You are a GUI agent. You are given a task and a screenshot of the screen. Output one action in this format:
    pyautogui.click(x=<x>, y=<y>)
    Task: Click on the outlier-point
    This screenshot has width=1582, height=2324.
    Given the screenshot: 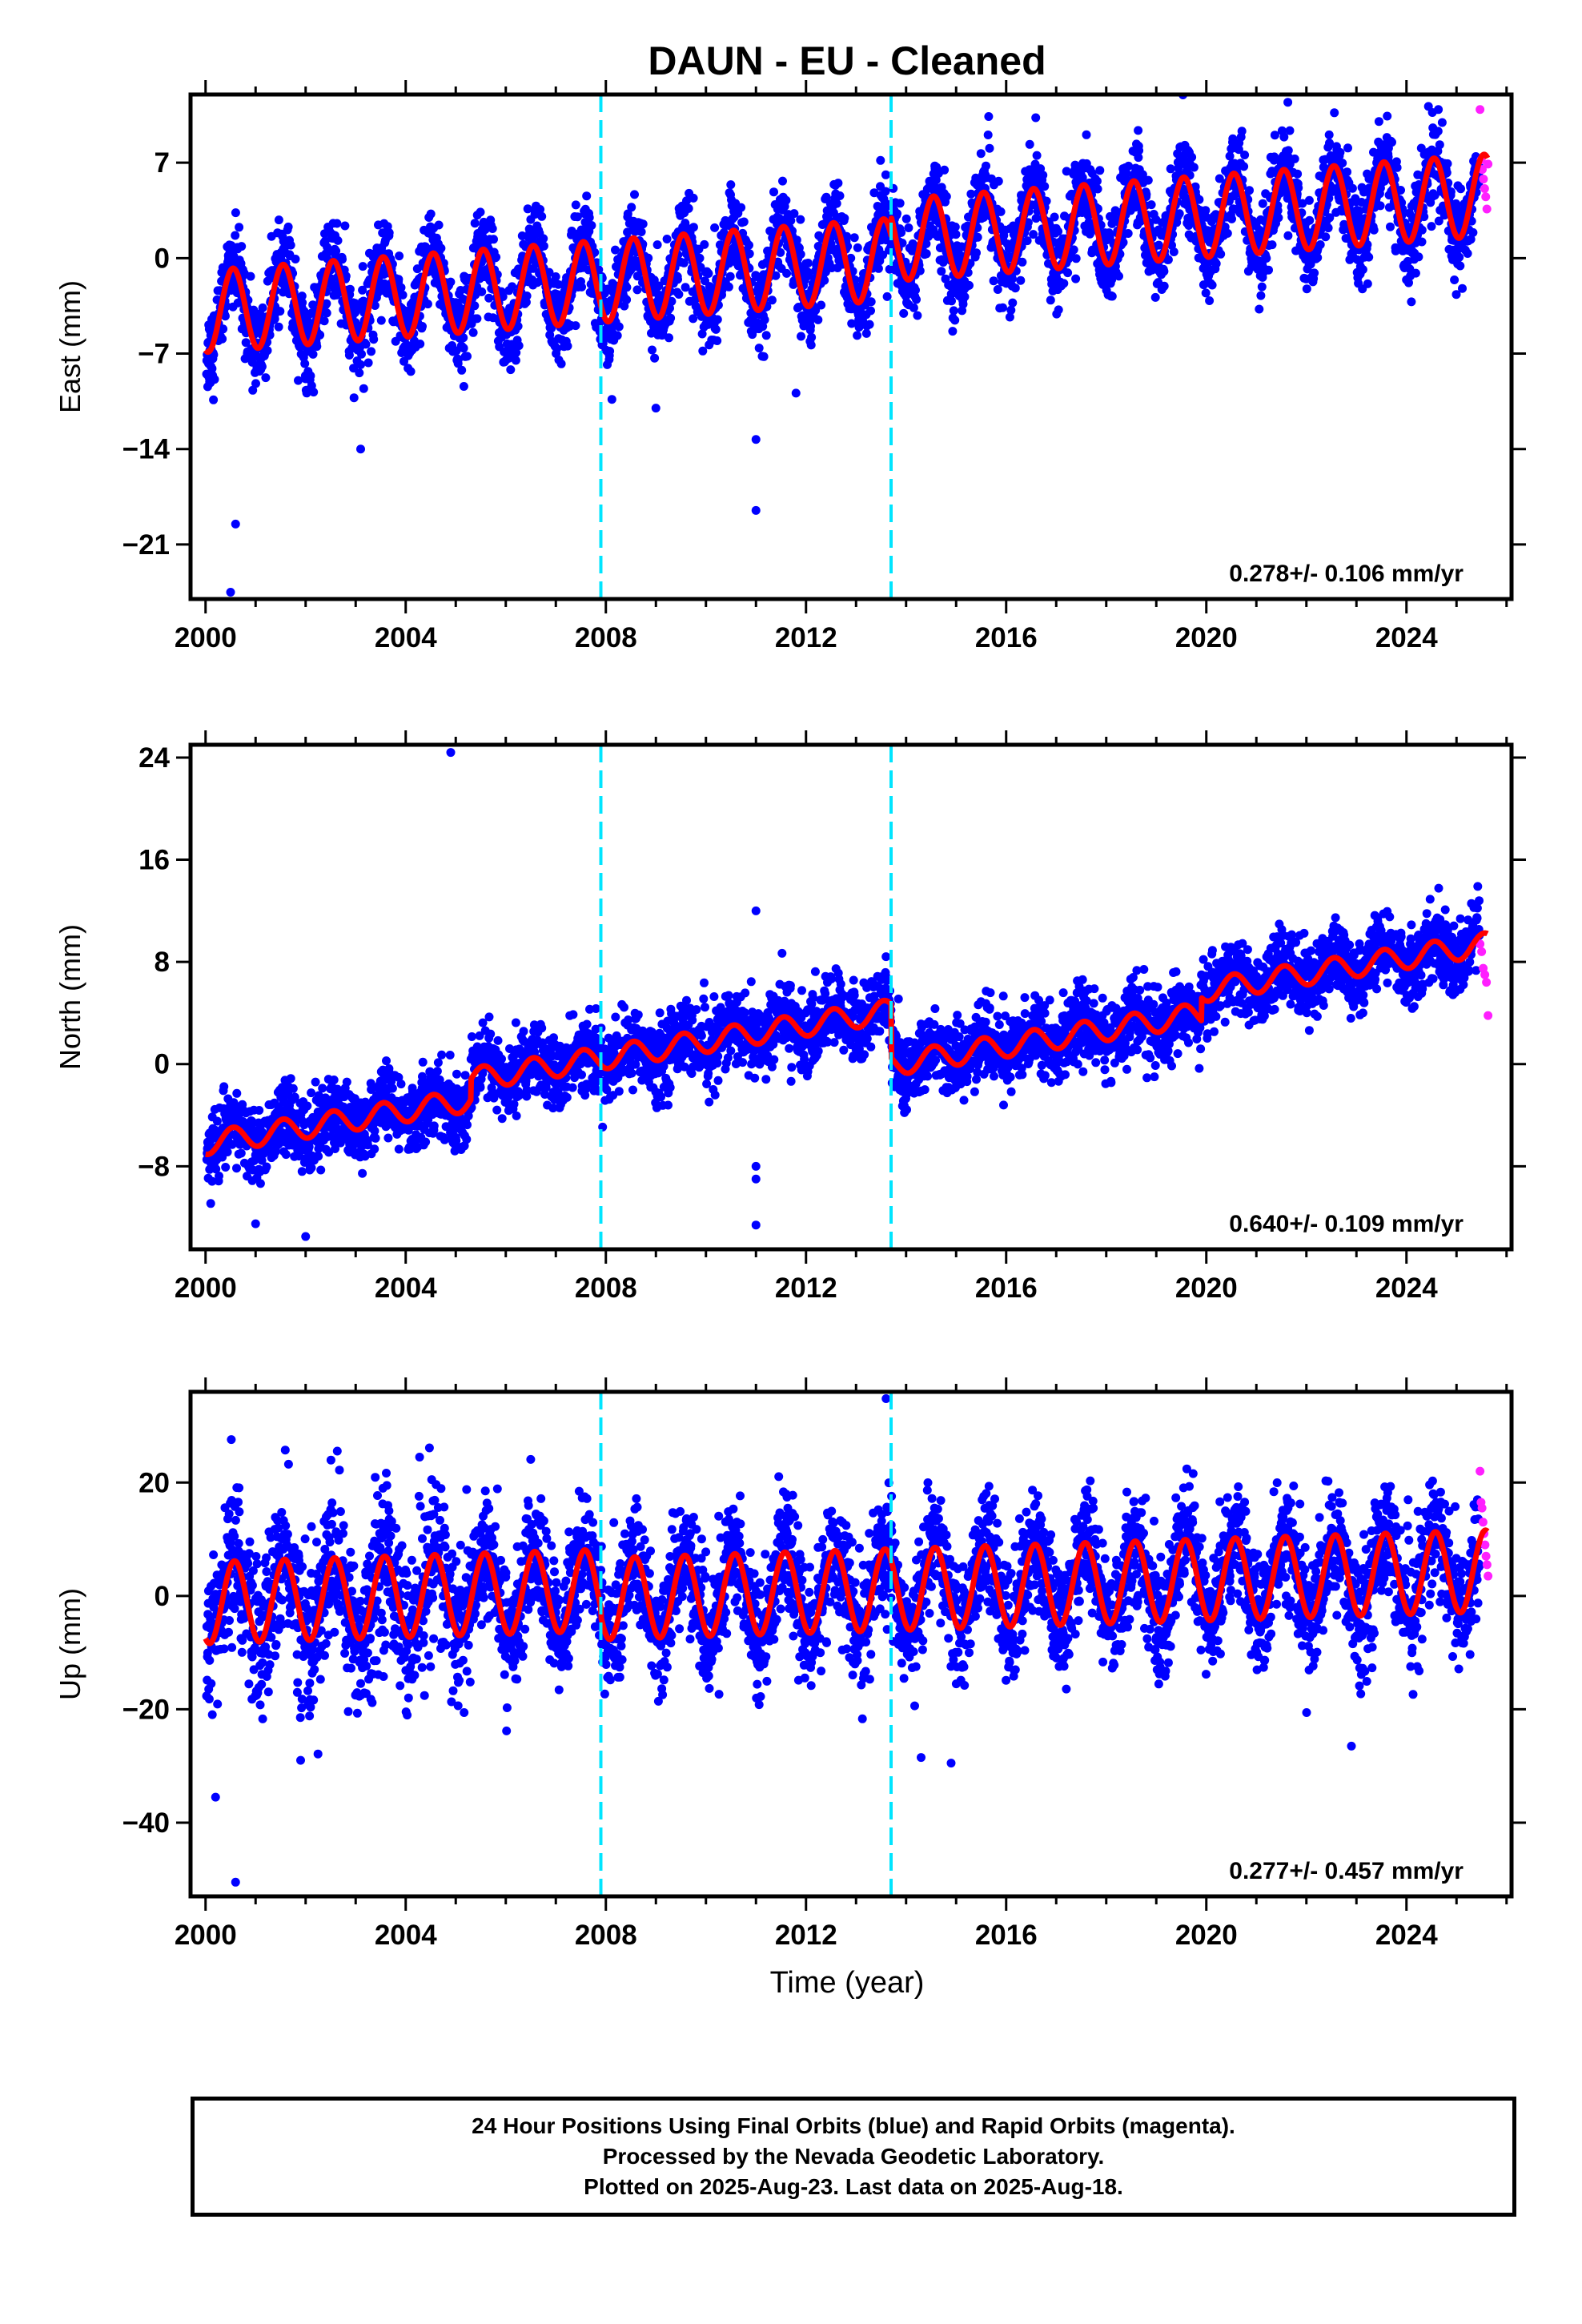 What is the action you would take?
    pyautogui.click(x=361, y=449)
    